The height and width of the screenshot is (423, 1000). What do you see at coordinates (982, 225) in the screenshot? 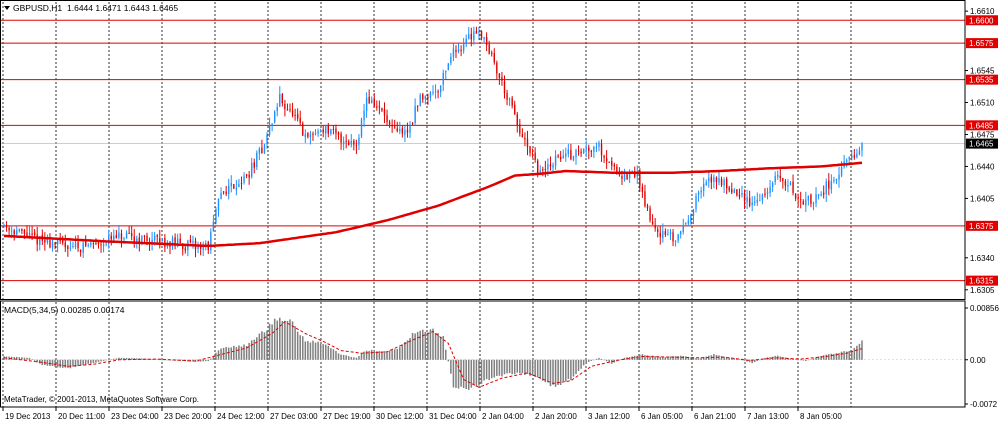
I see `level-tag` at bounding box center [982, 225].